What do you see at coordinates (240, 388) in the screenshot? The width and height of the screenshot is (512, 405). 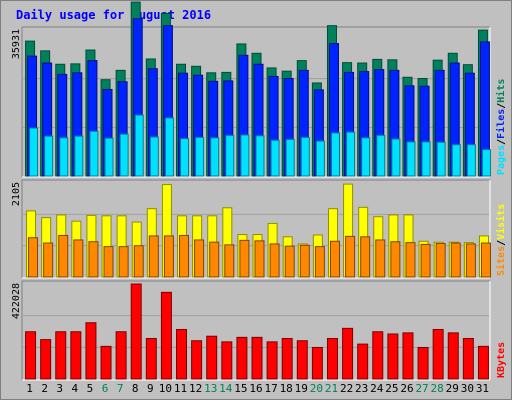 I see `x-tick-label: 15` at bounding box center [240, 388].